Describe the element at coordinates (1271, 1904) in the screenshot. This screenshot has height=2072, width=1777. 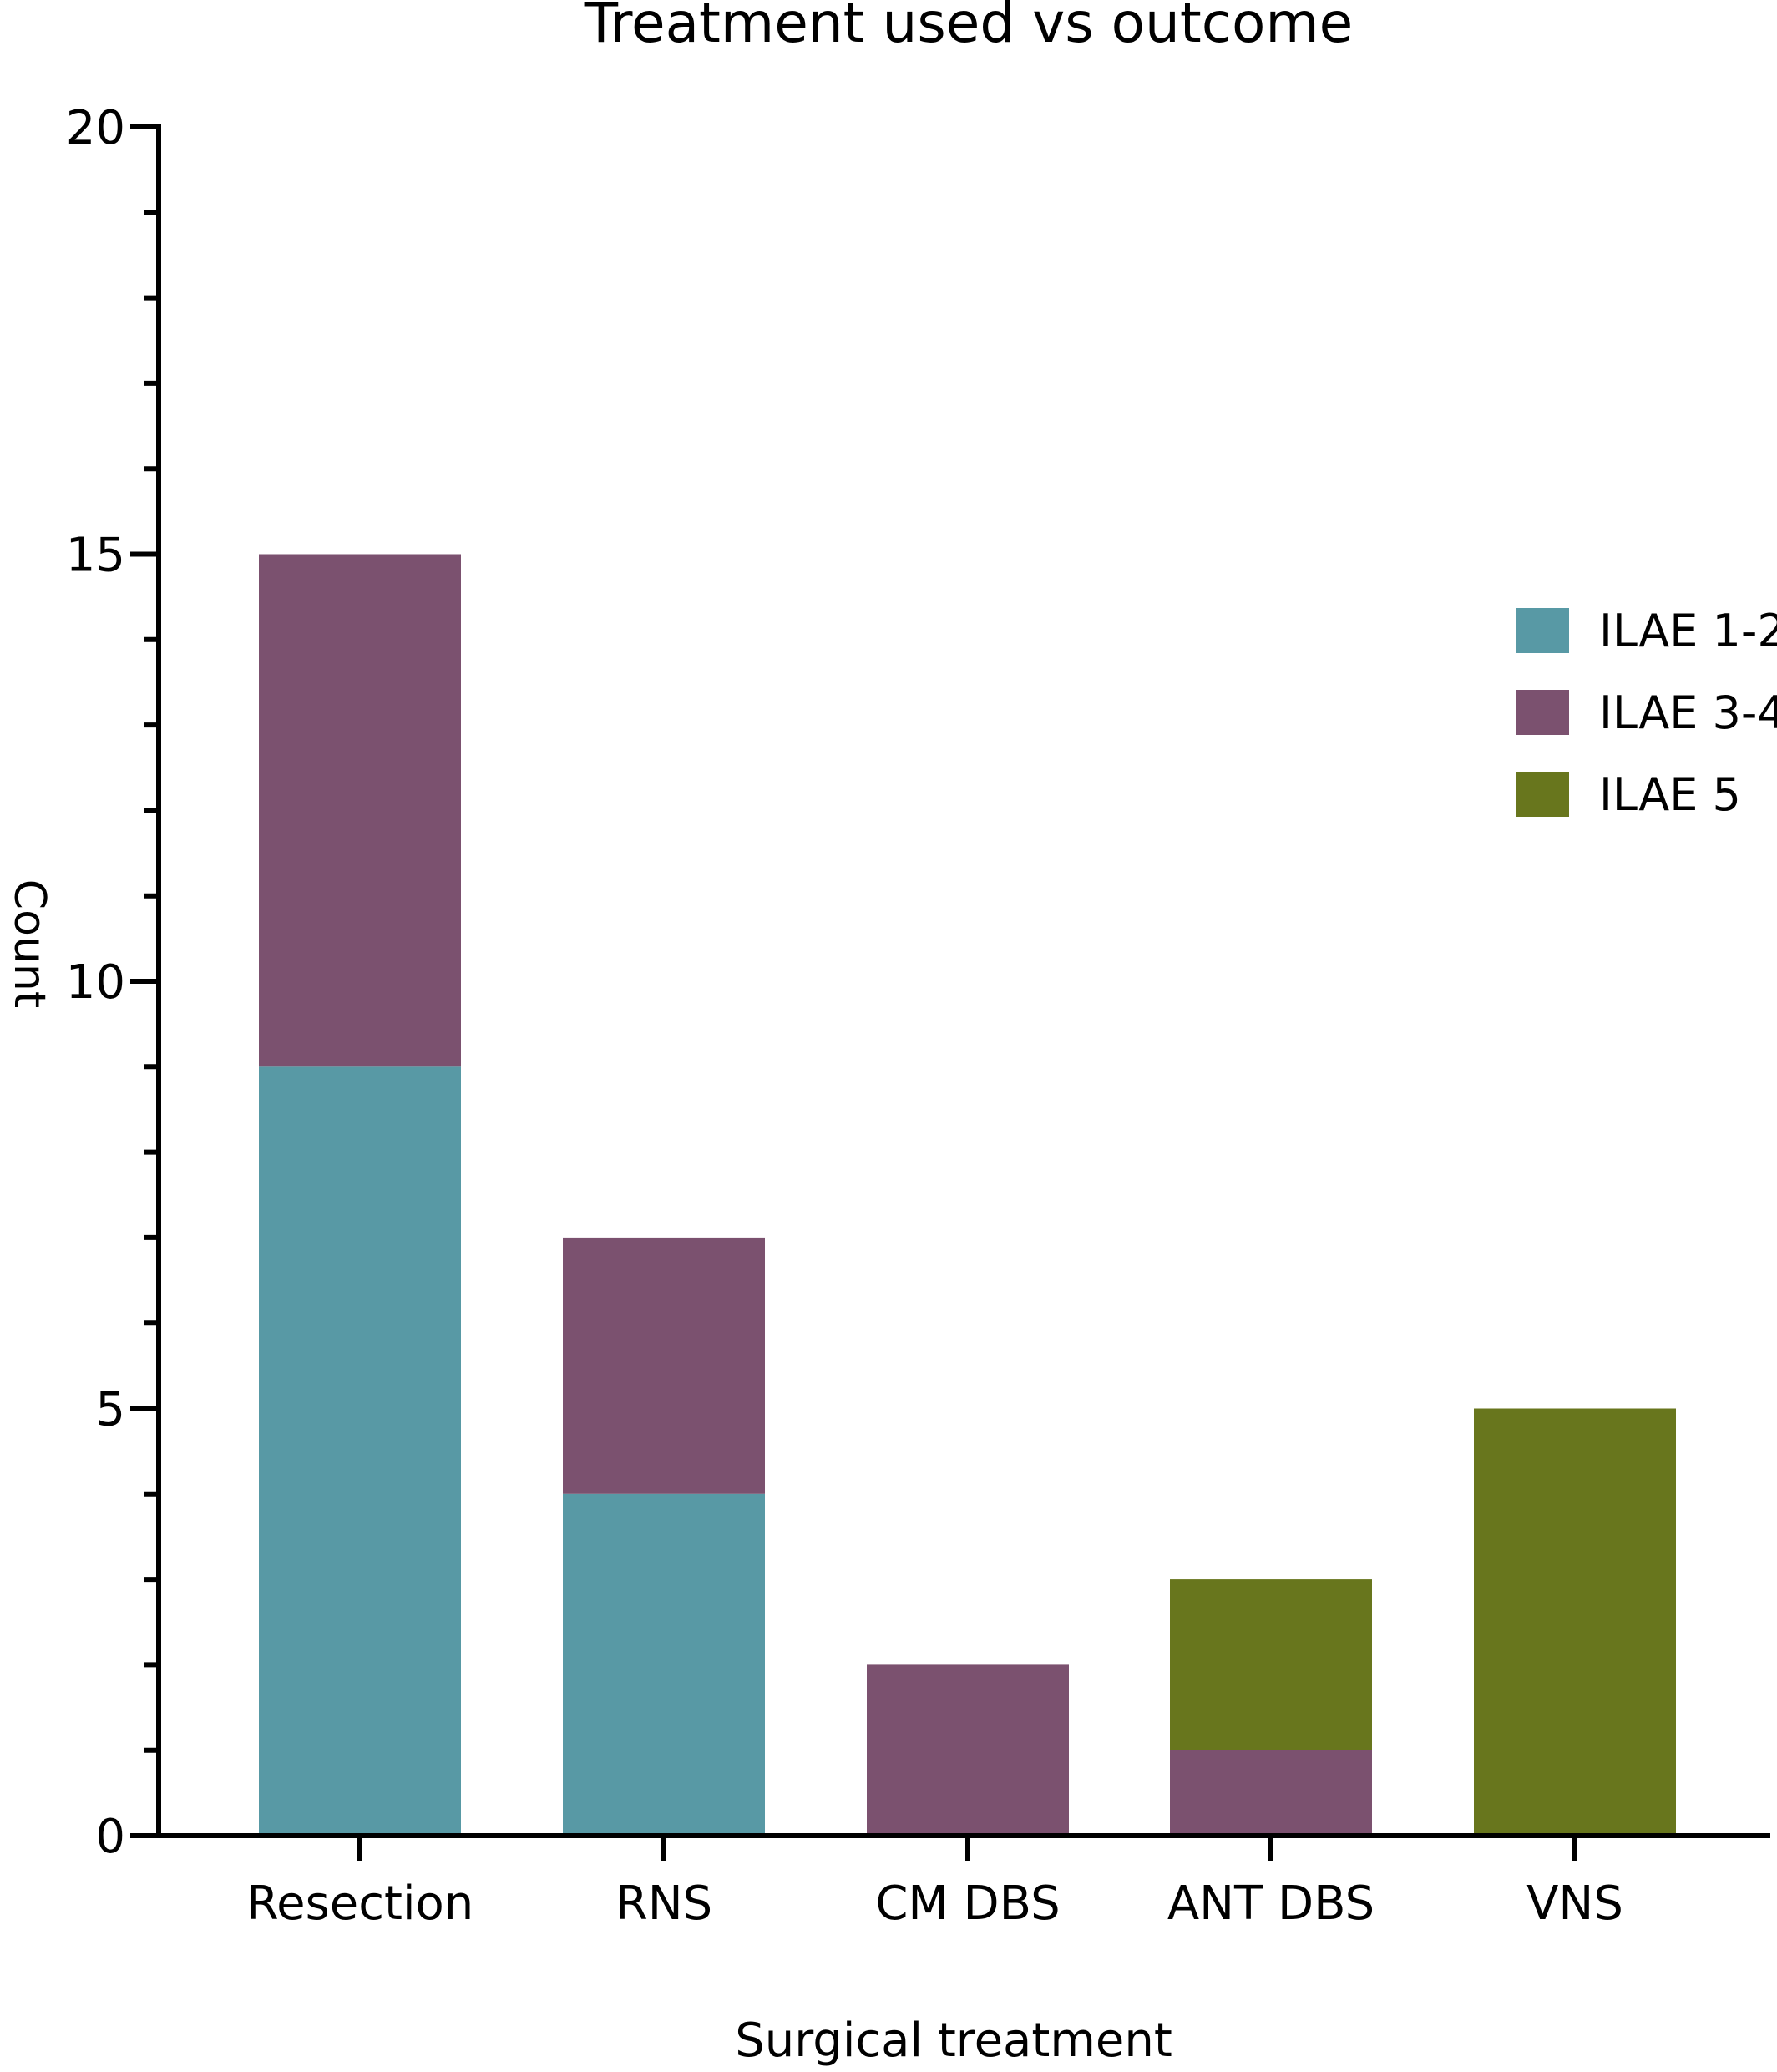
I see `x-tick-label: ANT DBS` at that location.